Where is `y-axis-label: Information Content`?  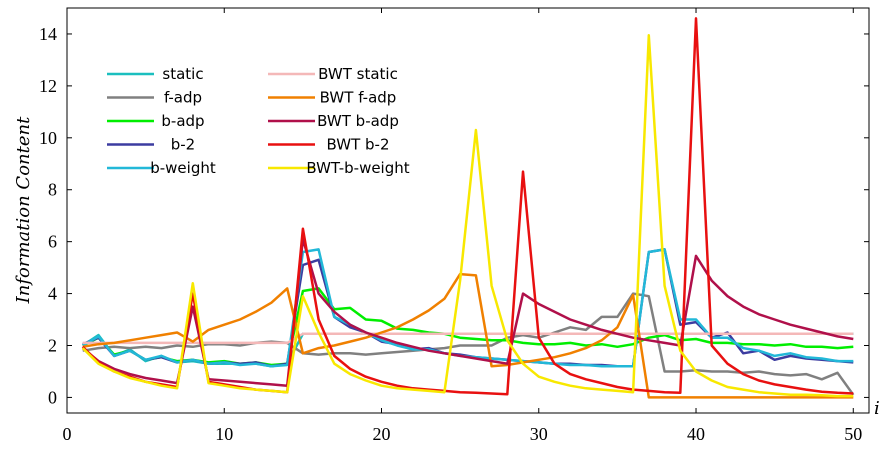 y-axis-label: Information Content is located at coordinates (23, 210).